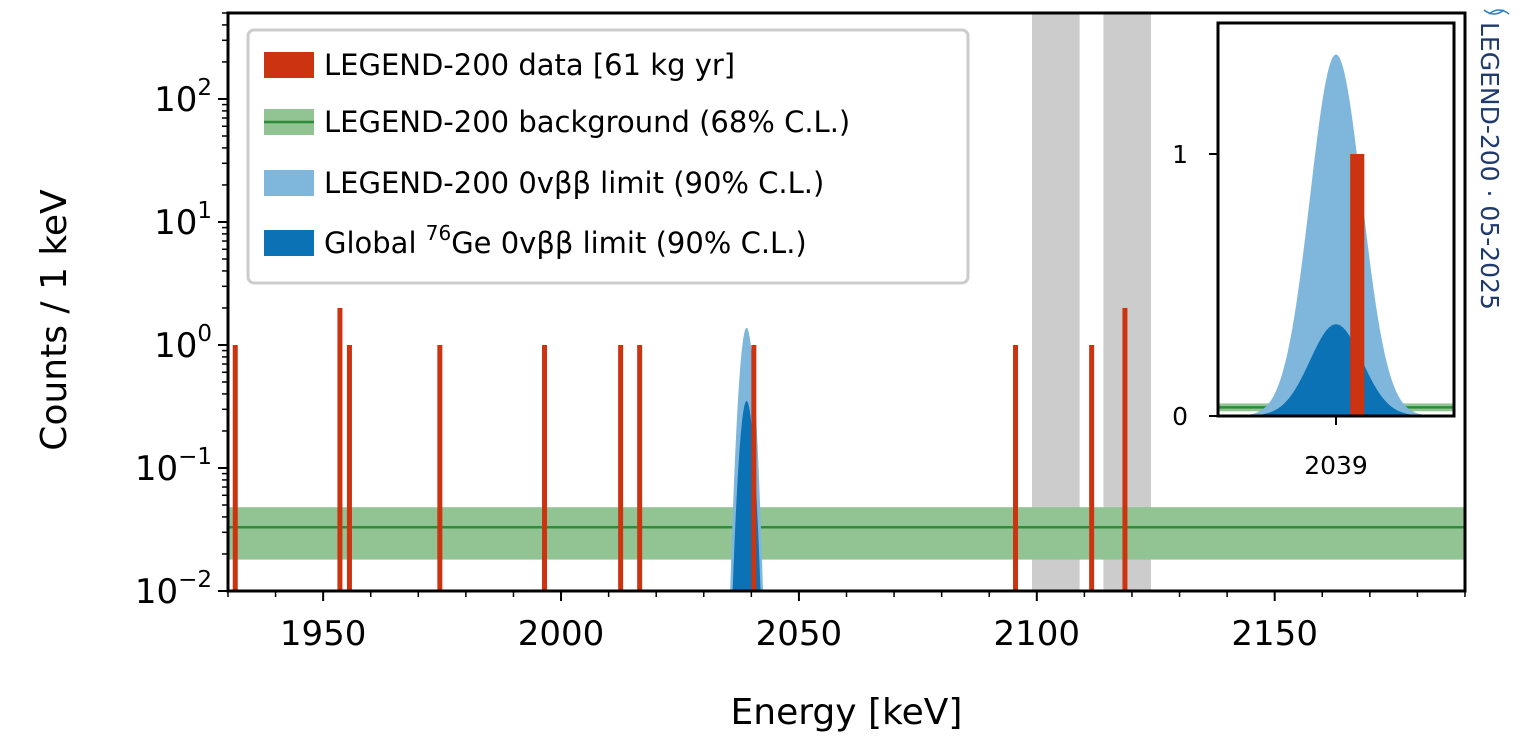 Image resolution: width=1527 pixels, height=738 pixels. What do you see at coordinates (561, 634) in the screenshot?
I see `x-tick-label: 2000` at bounding box center [561, 634].